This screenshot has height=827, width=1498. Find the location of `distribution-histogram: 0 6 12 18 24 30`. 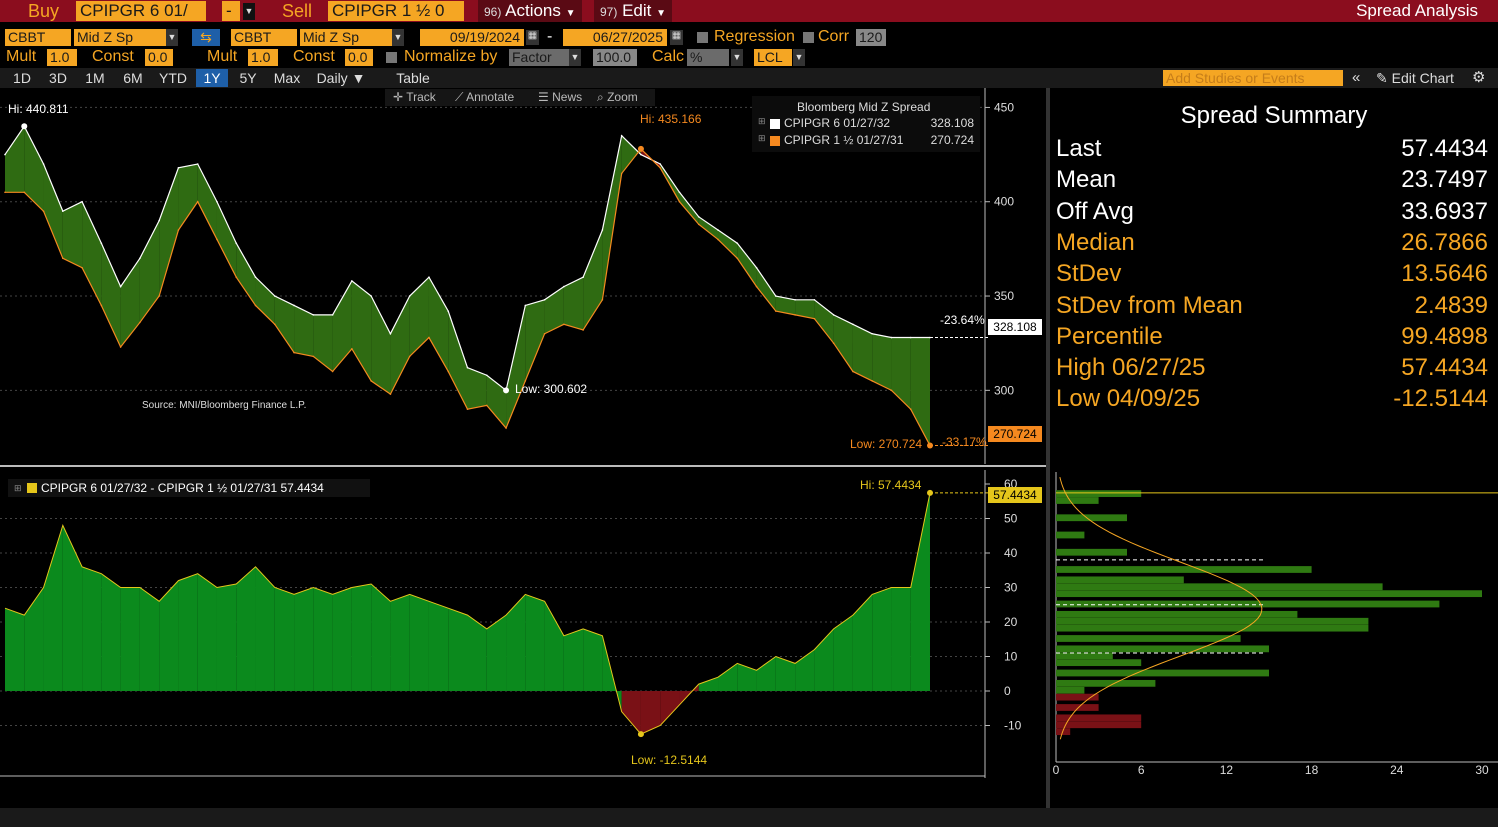

distribution-histogram: 0 6 12 18 24 30 is located at coordinates (1274, 625).